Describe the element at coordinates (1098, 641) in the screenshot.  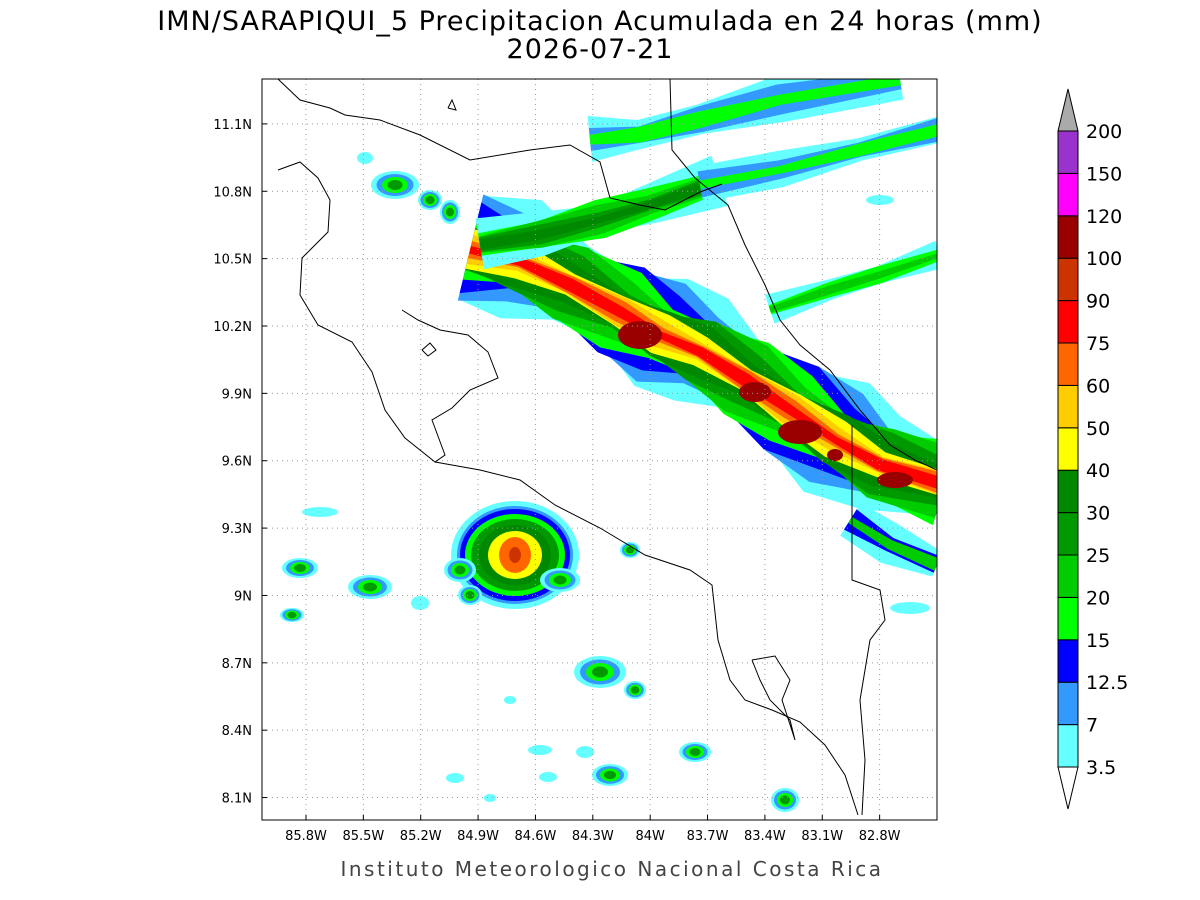
I see `colorbar-label: 15` at that location.